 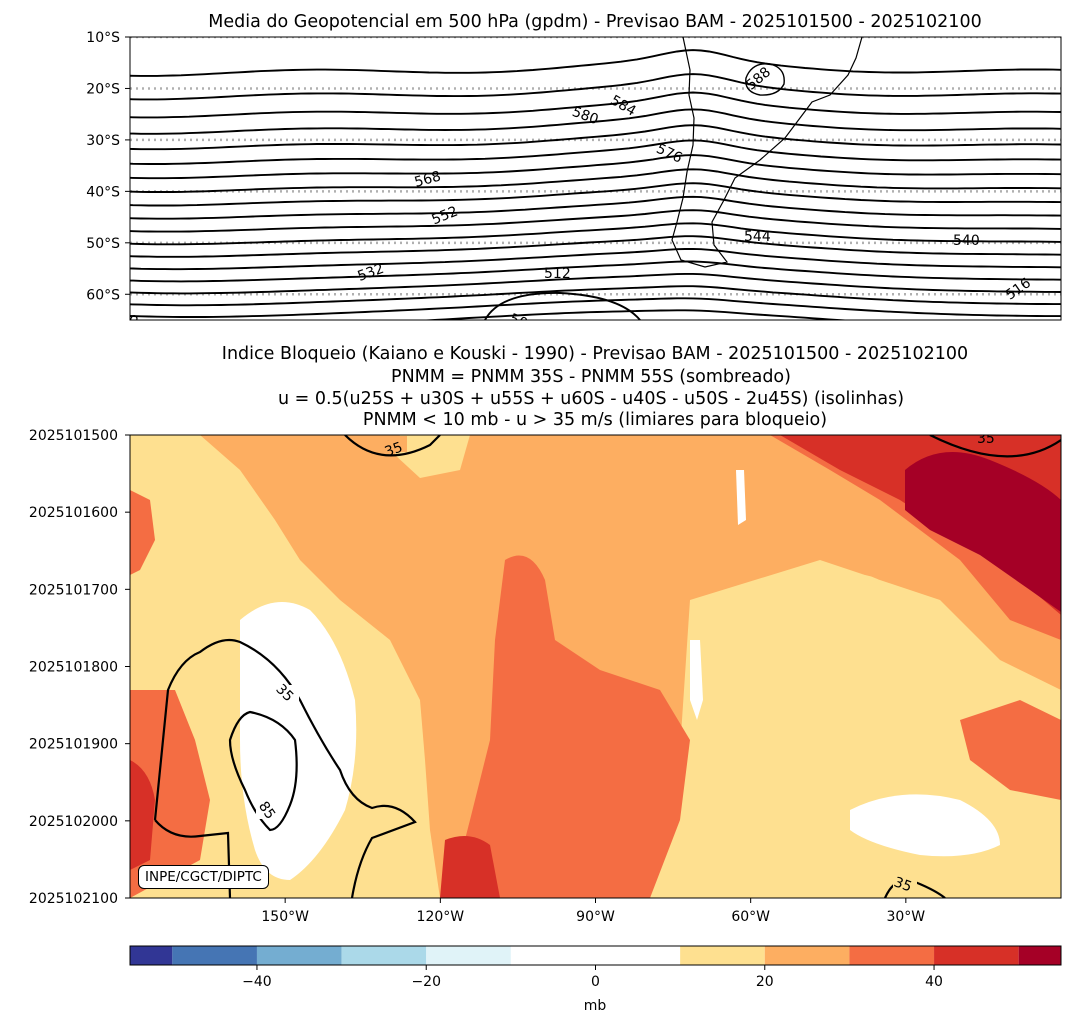 I want to click on colorbar, so click(x=595, y=955).